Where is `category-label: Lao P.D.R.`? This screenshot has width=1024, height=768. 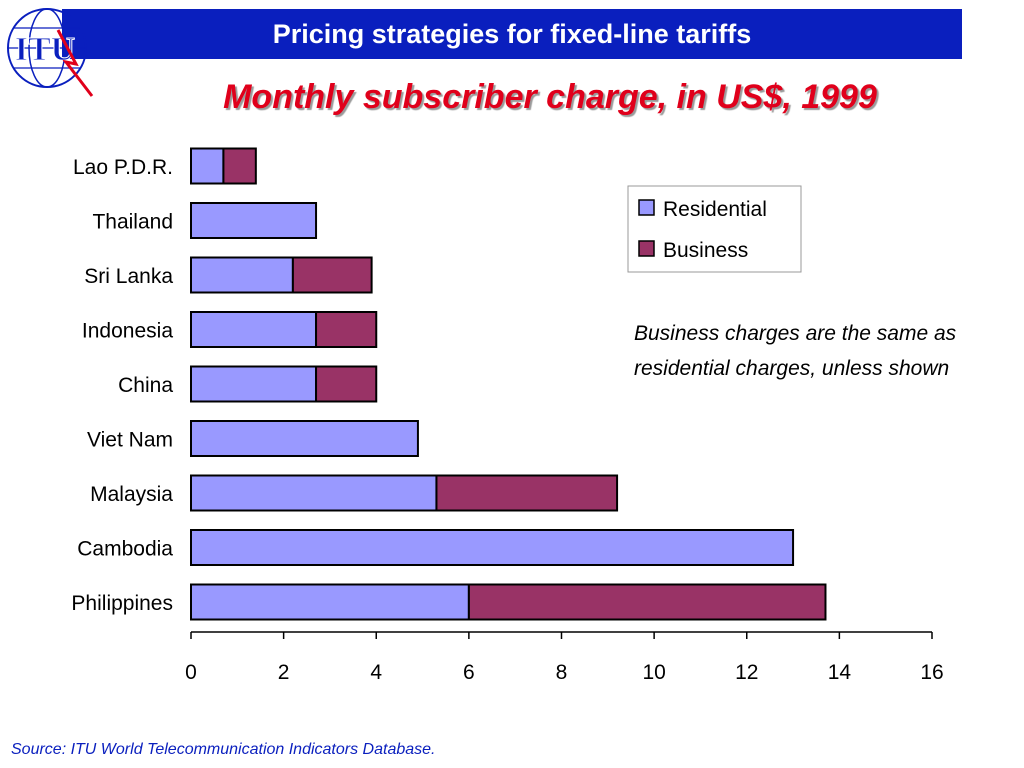 category-label: Lao P.D.R. is located at coordinates (123, 167).